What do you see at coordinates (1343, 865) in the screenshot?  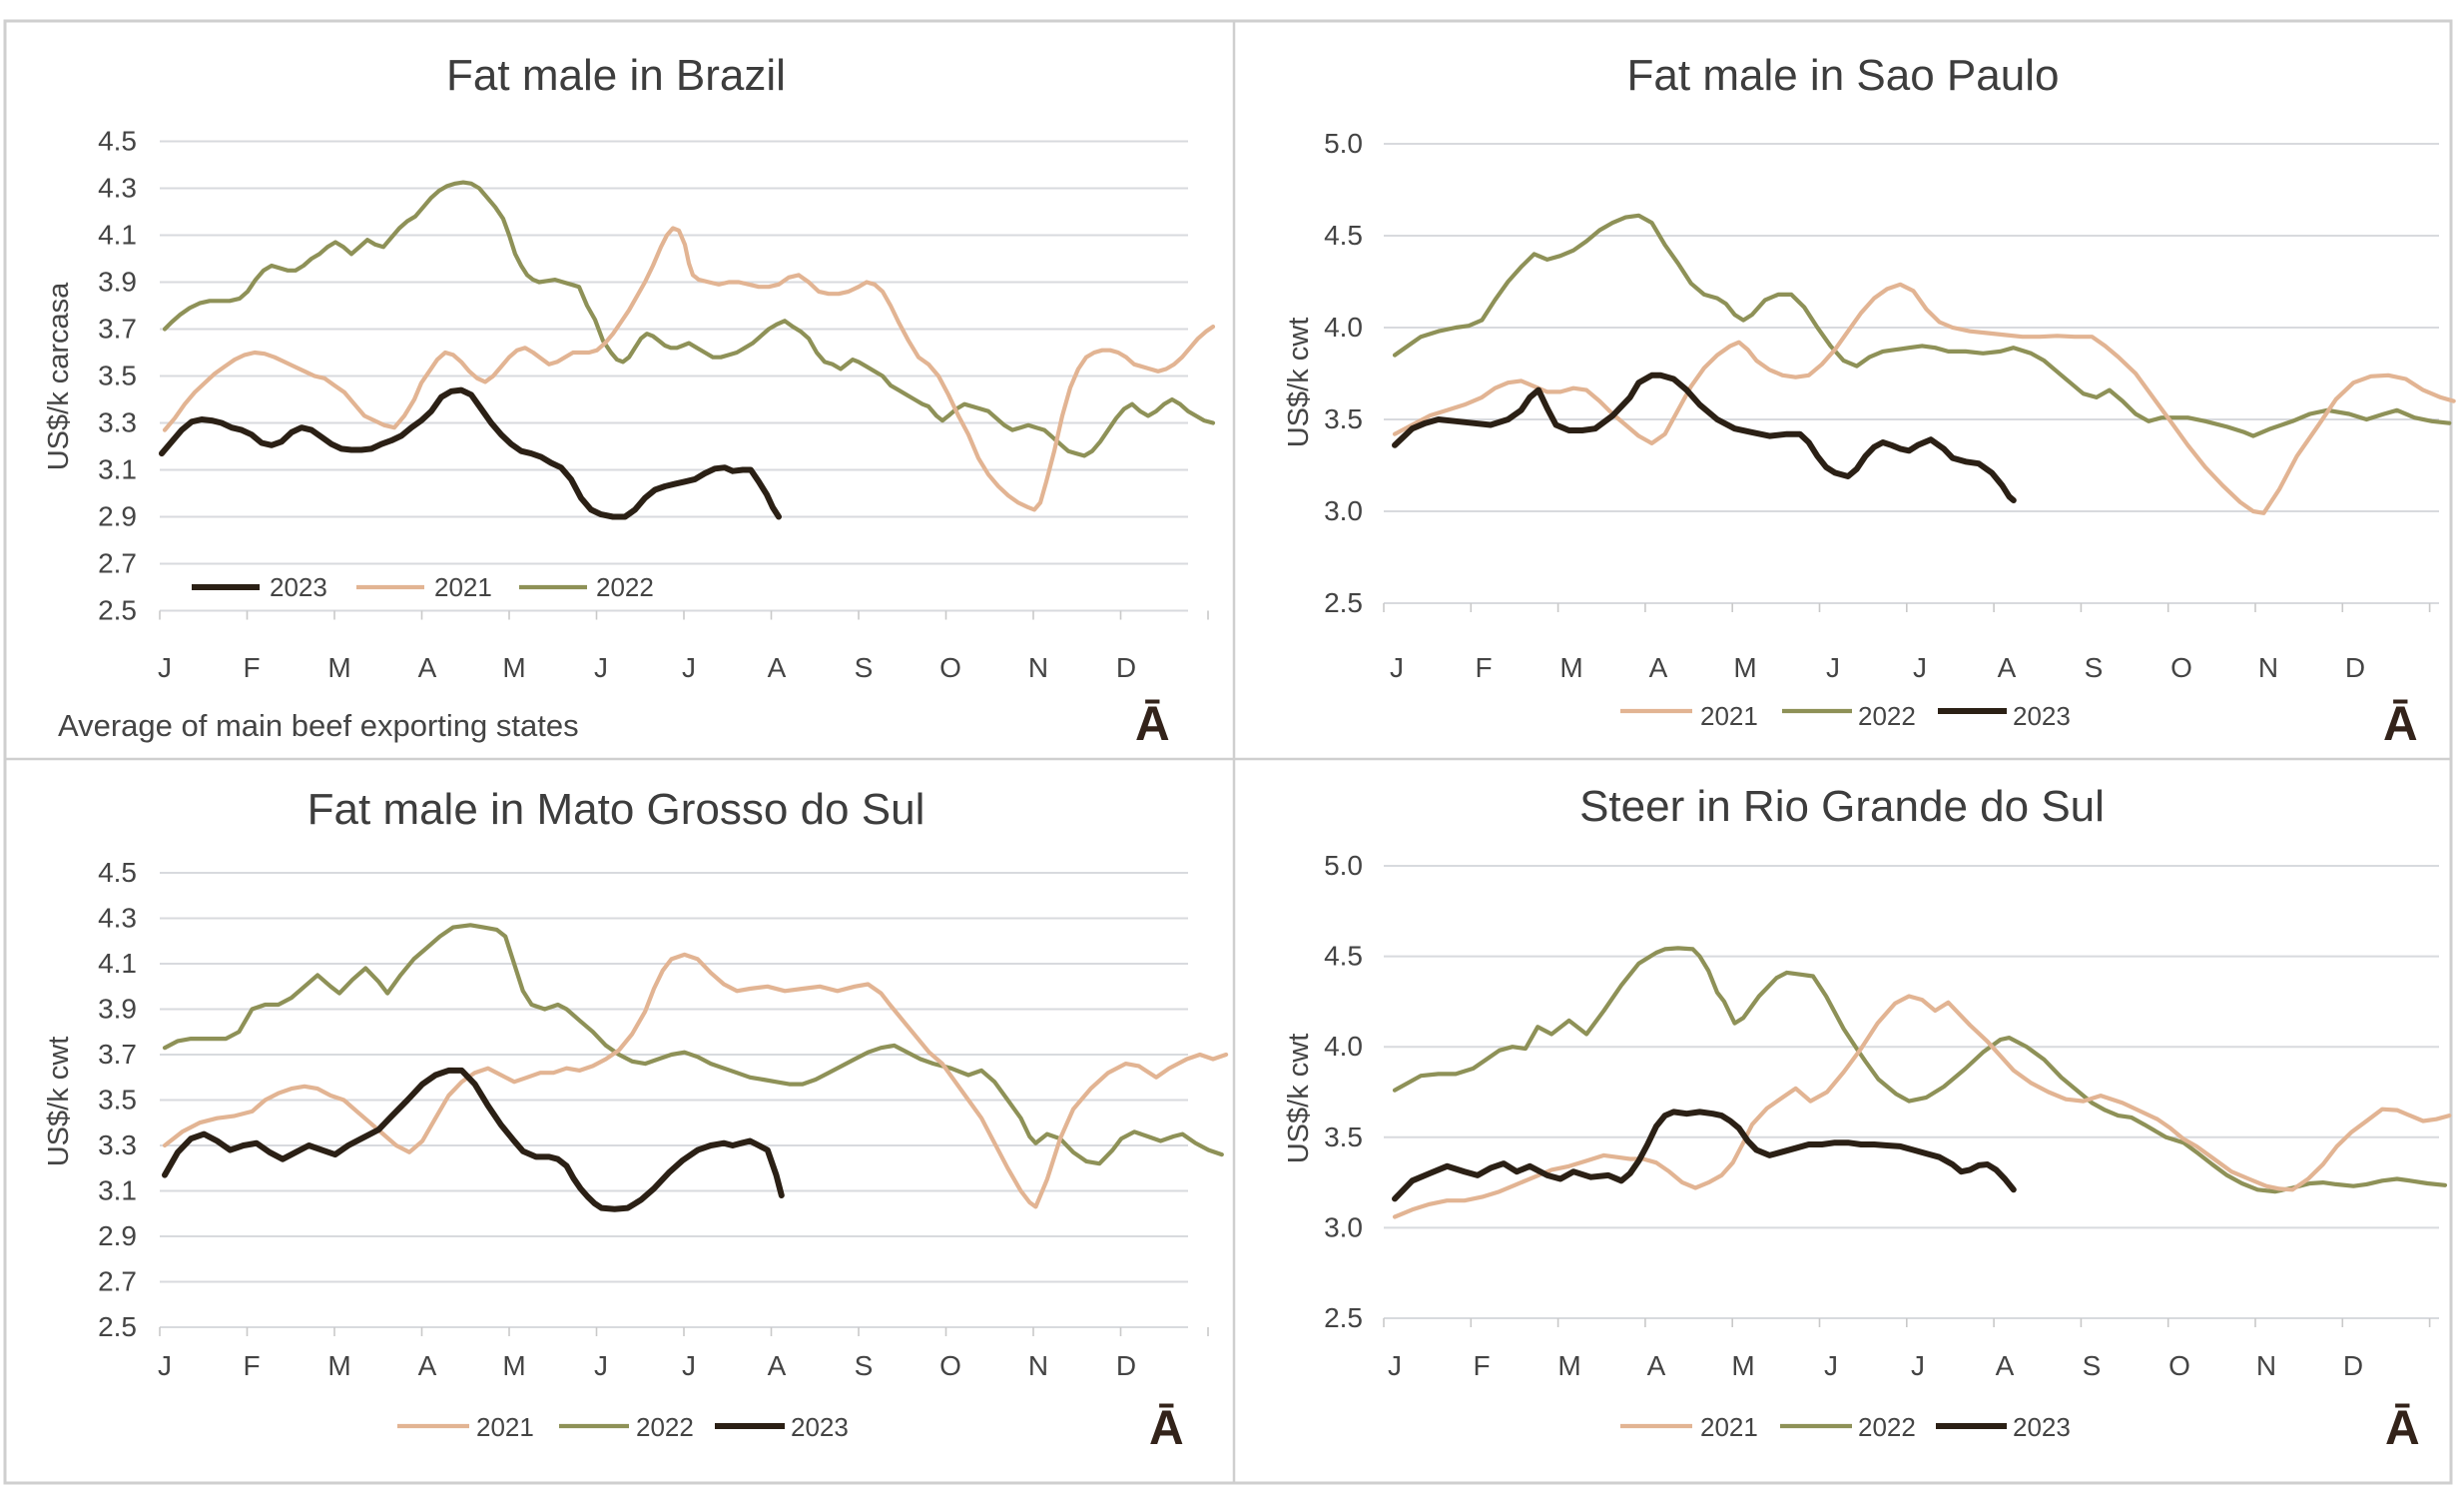 I see `svg-text: 5.0` at bounding box center [1343, 865].